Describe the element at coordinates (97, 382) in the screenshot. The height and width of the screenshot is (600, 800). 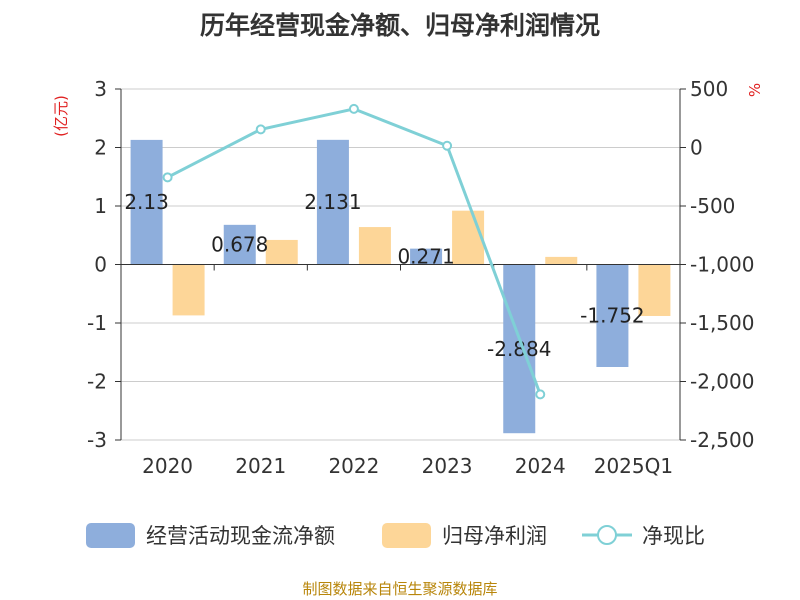
I see `y-left-tick-label: -2` at that location.